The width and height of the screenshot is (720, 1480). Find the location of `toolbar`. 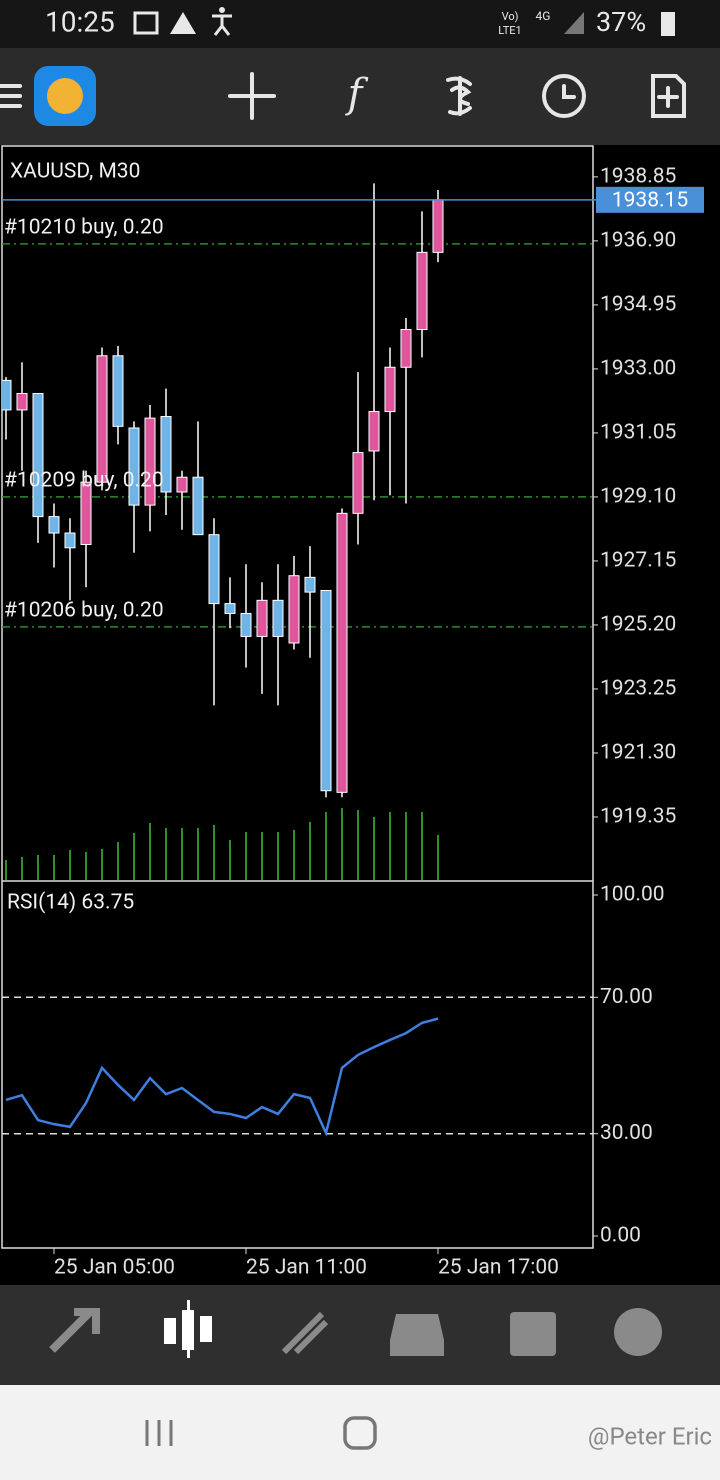

toolbar is located at coordinates (360, 96).